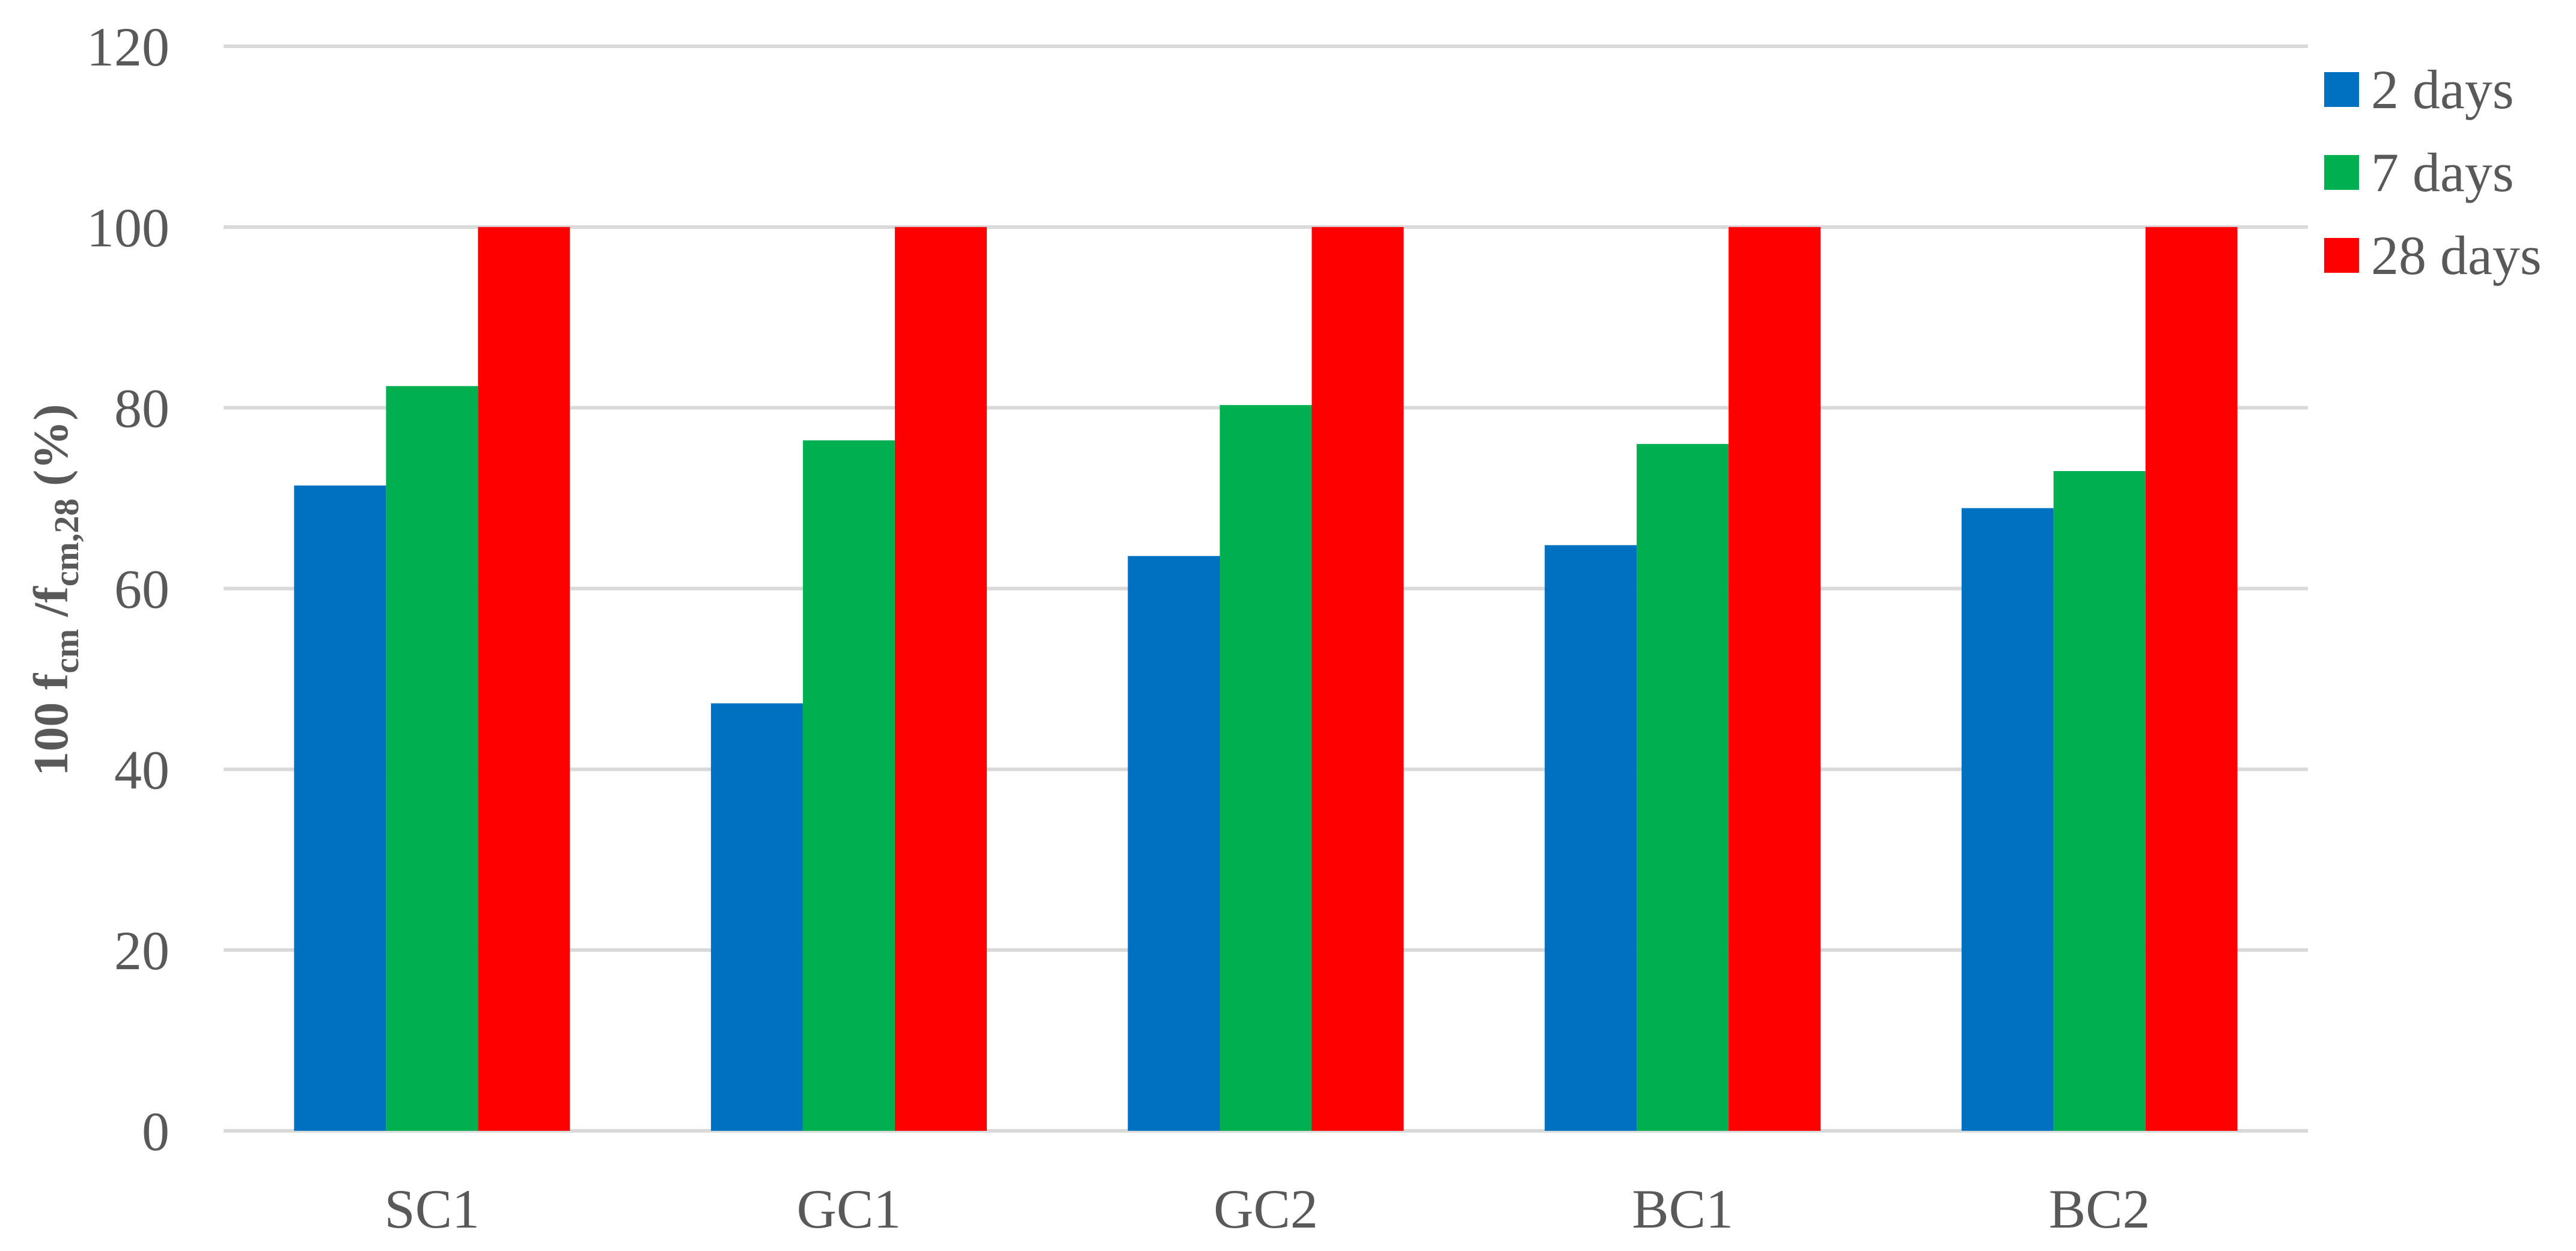 Image resolution: width=2576 pixels, height=1251 pixels. Describe the element at coordinates (2007, 819) in the screenshot. I see `bar-bc2-2-days` at that location.